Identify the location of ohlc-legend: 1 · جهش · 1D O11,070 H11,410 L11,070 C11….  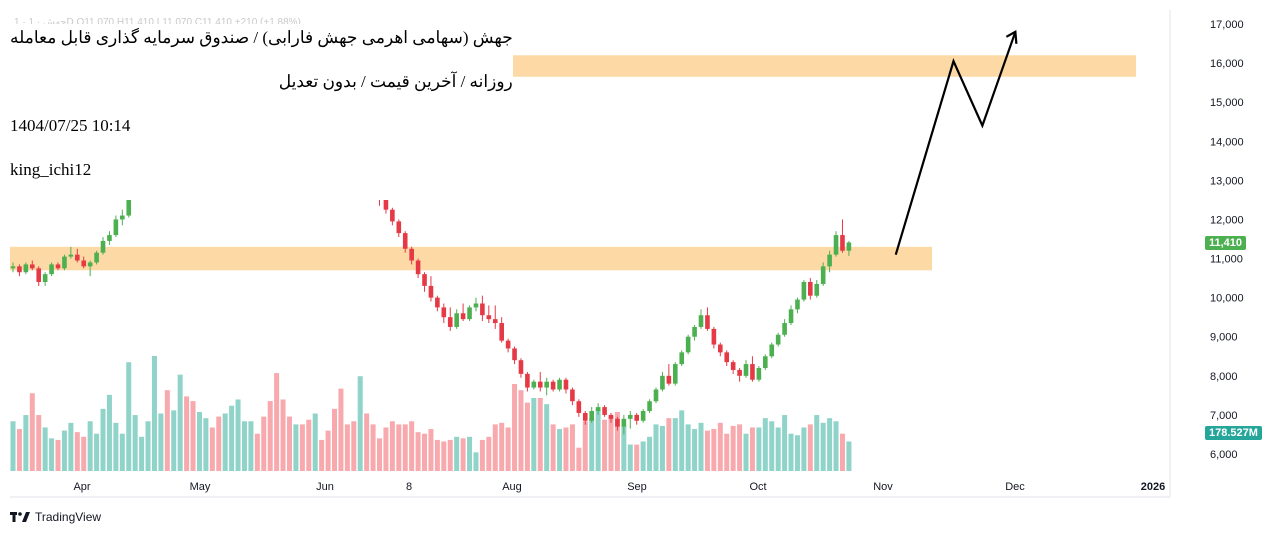
(157, 22).